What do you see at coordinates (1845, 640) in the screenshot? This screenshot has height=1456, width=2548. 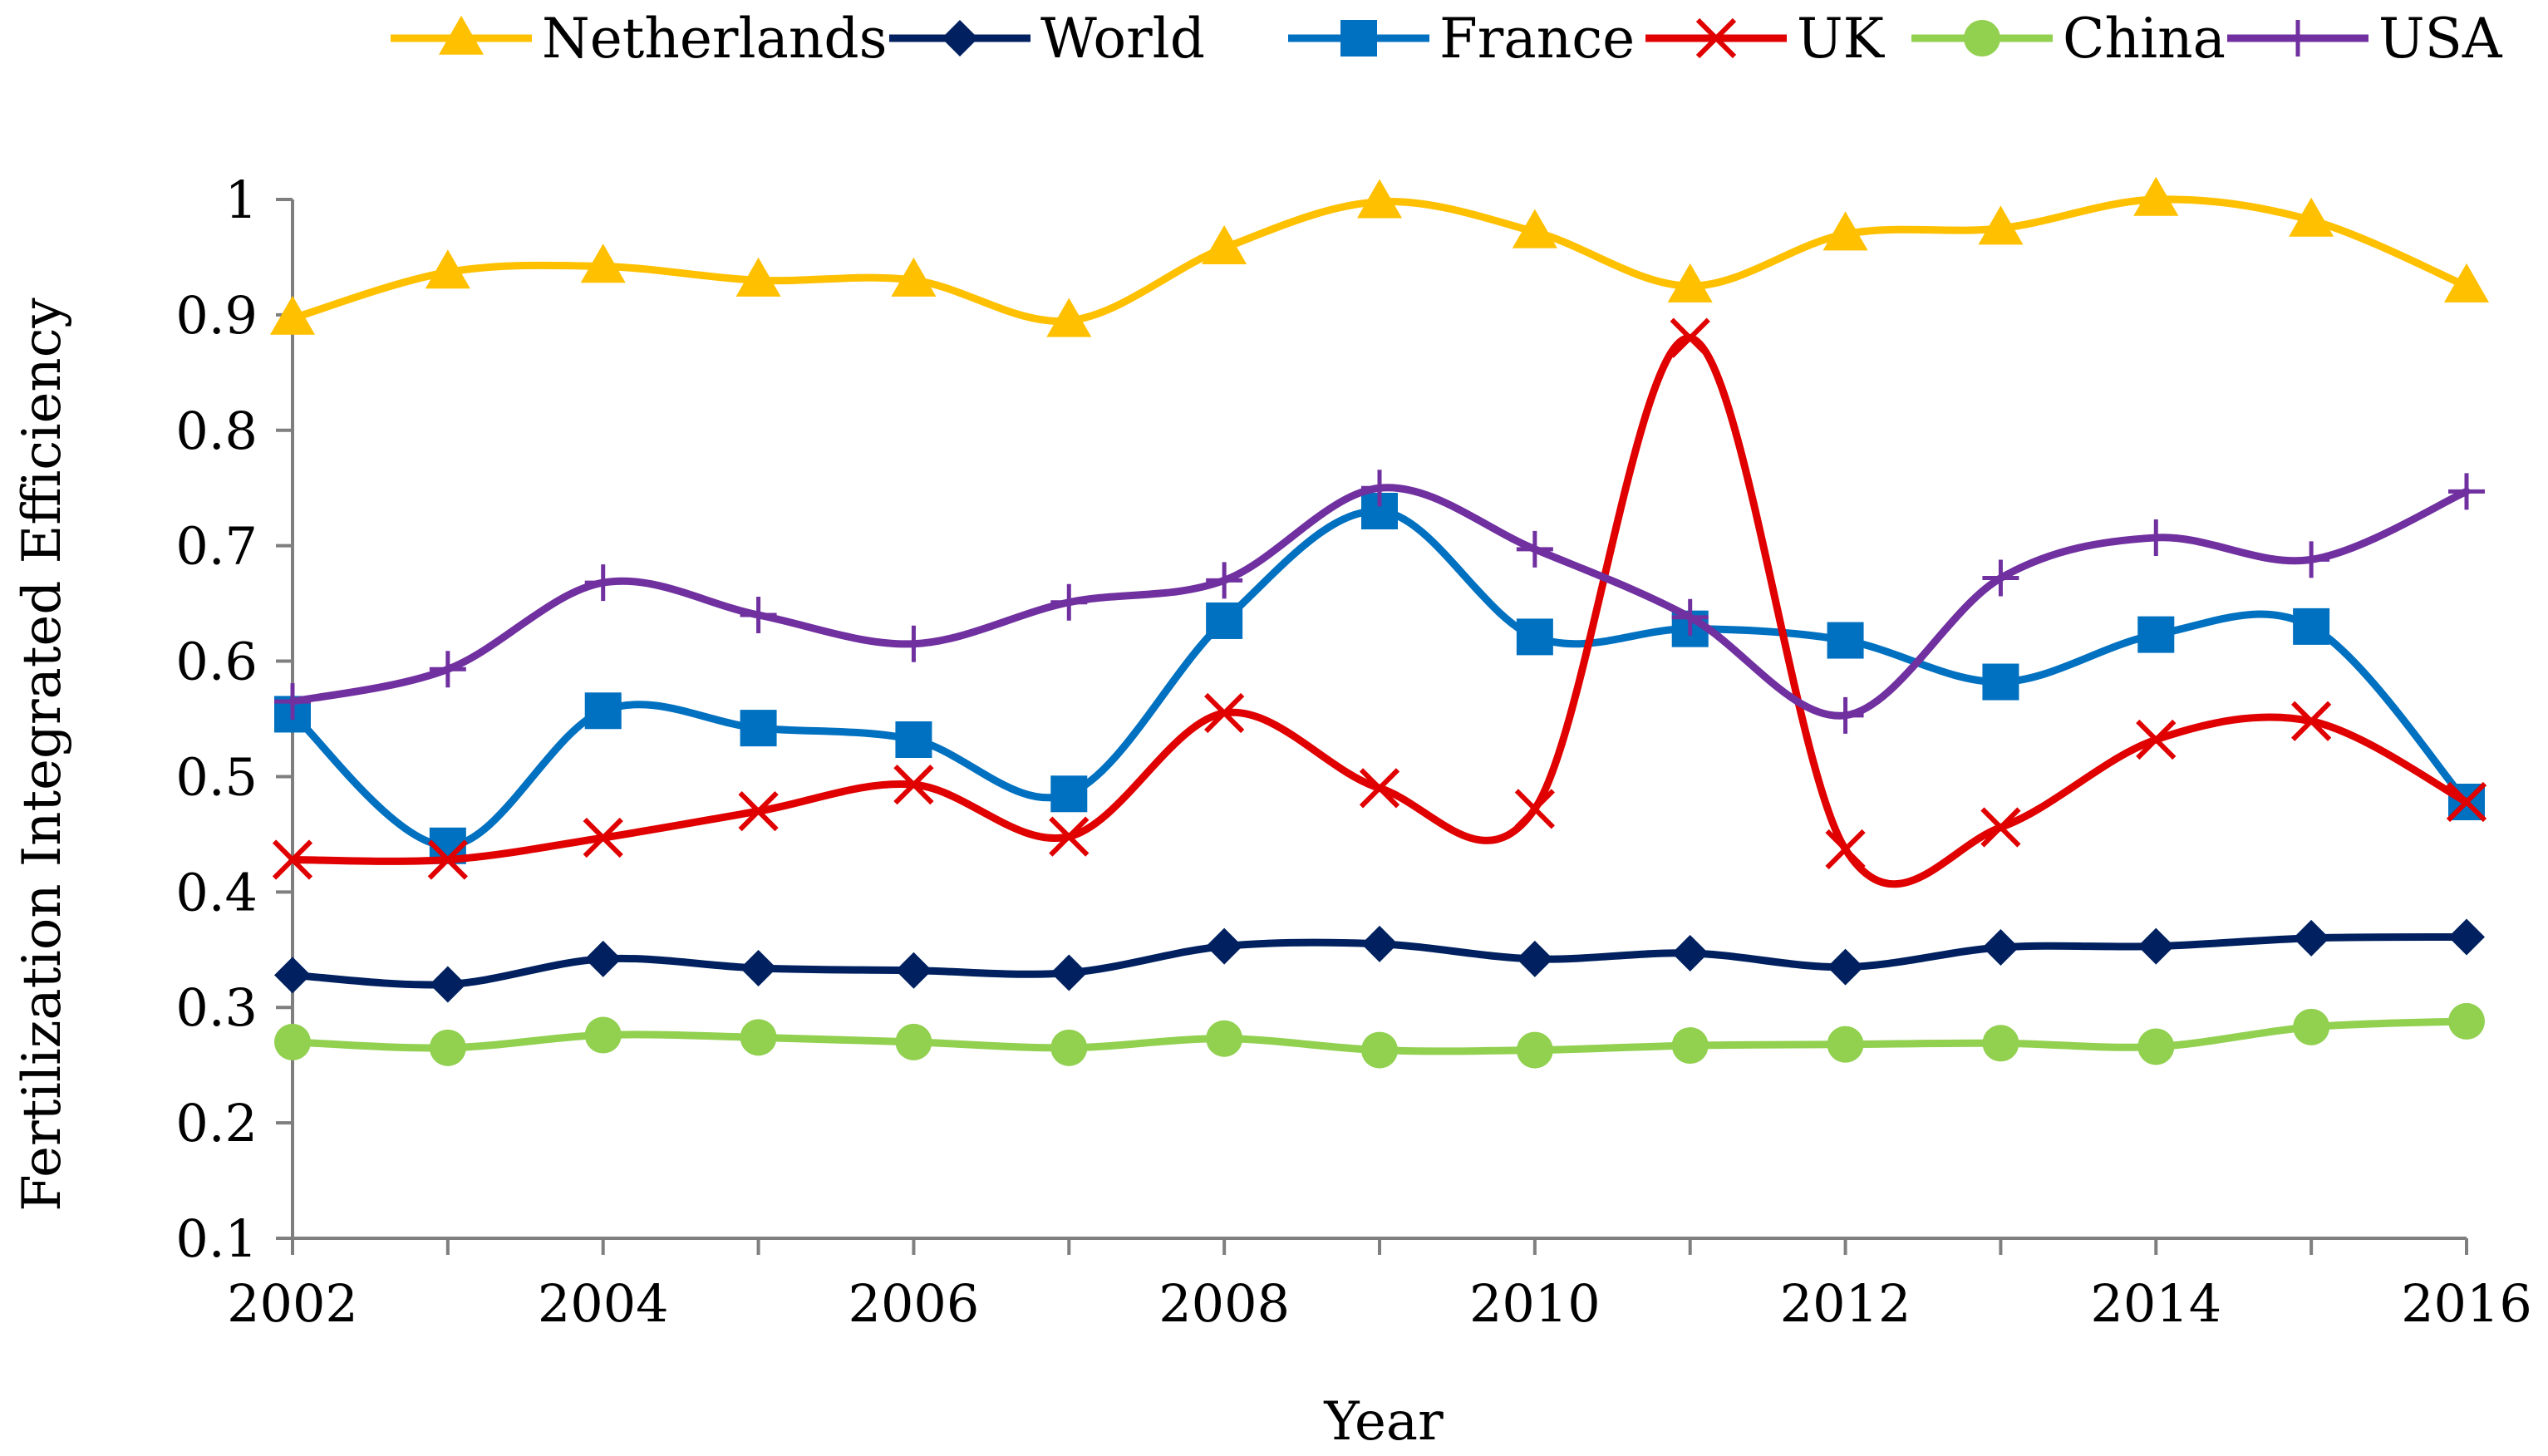 I see `data-point-france-2012` at bounding box center [1845, 640].